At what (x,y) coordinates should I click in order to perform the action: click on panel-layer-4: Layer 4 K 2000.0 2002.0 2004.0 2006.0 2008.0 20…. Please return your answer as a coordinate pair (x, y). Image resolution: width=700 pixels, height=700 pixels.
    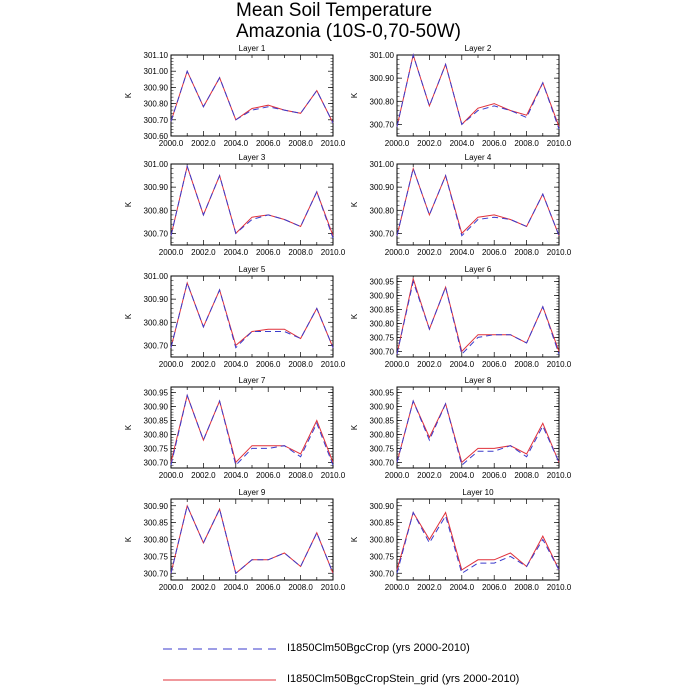
    Looking at the image, I should click on (461, 205).